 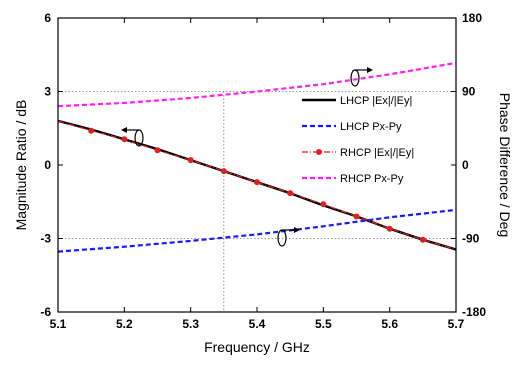 I want to click on x-tick-label: 5.3, so click(x=190, y=324).